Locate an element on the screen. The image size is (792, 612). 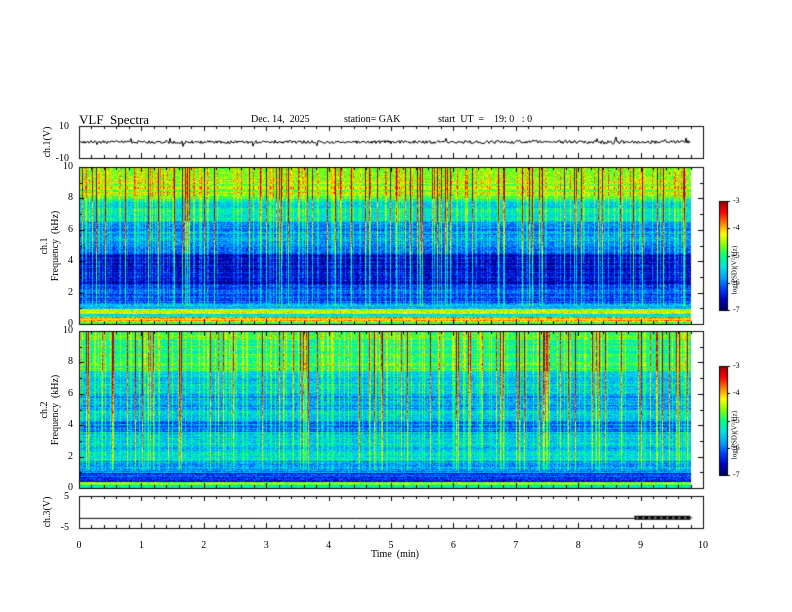
ch2-freq-tick-label: 8 is located at coordinates (70, 362).